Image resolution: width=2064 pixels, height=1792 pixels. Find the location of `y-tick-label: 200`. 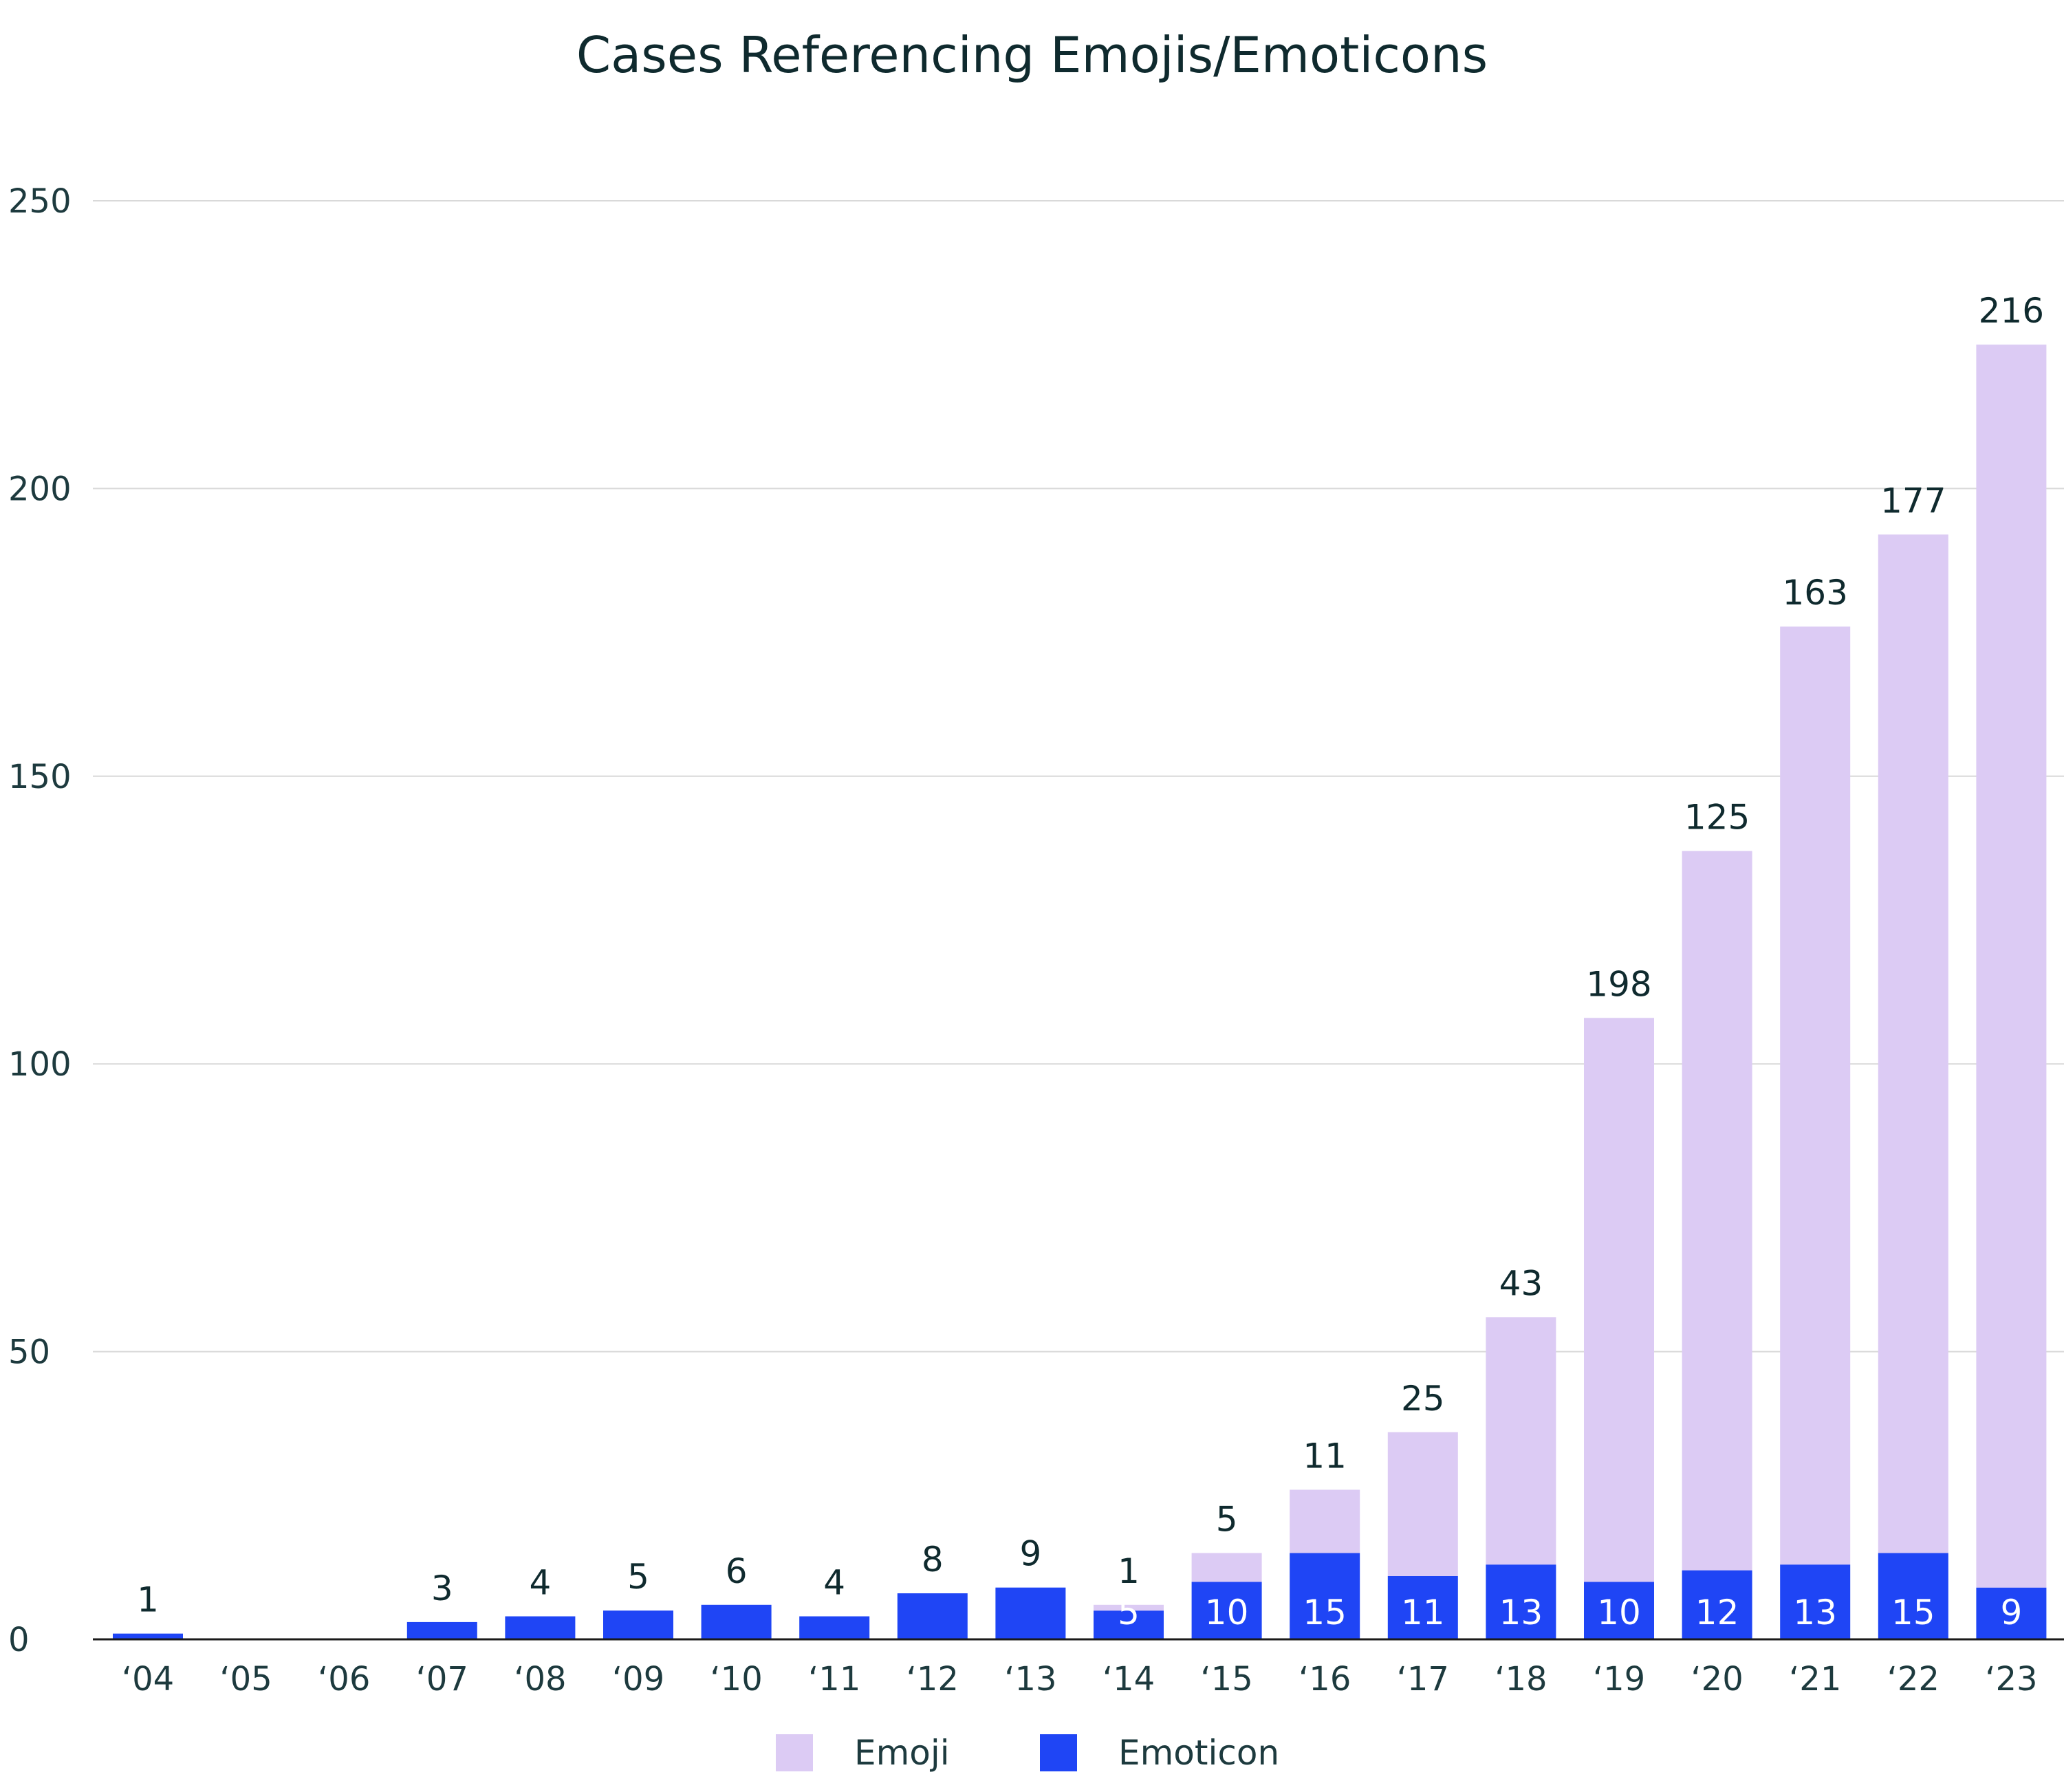

y-tick-label: 200 is located at coordinates (40, 489).